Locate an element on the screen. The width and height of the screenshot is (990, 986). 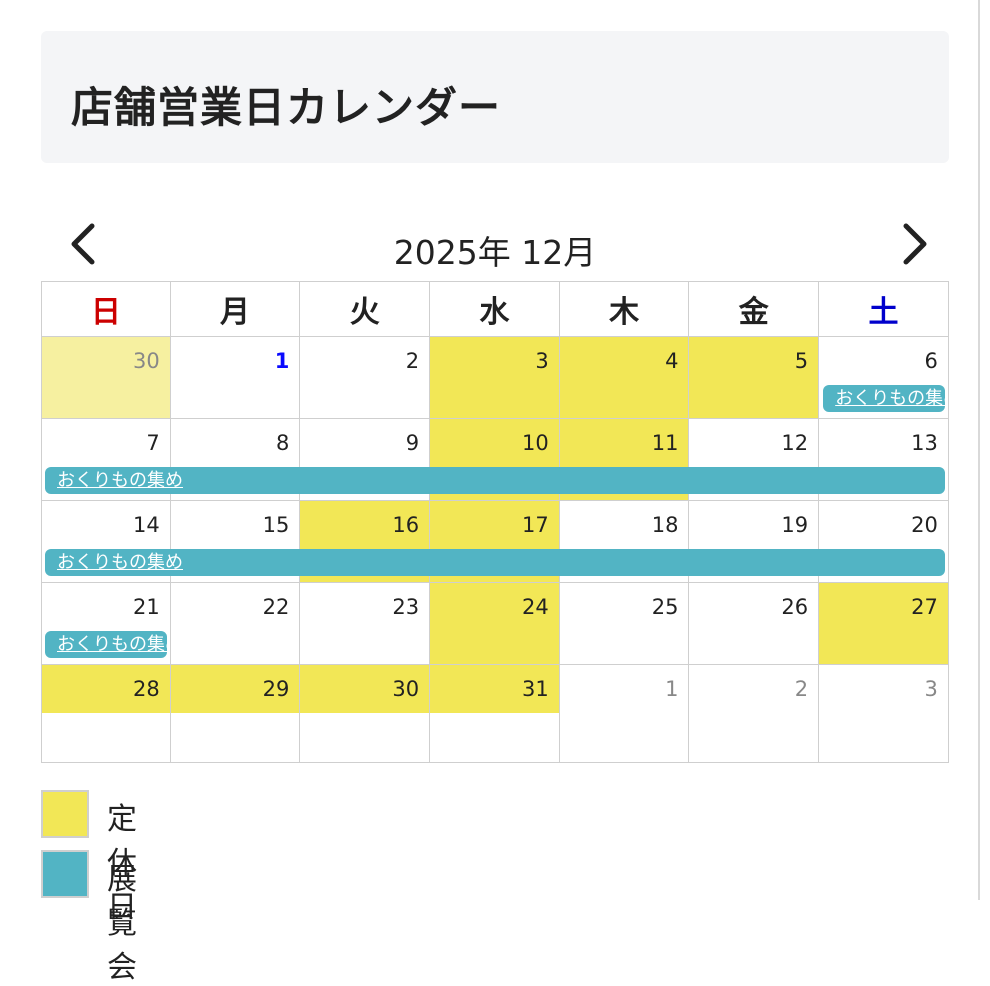
day-cell: 15 is located at coordinates (235, 542).